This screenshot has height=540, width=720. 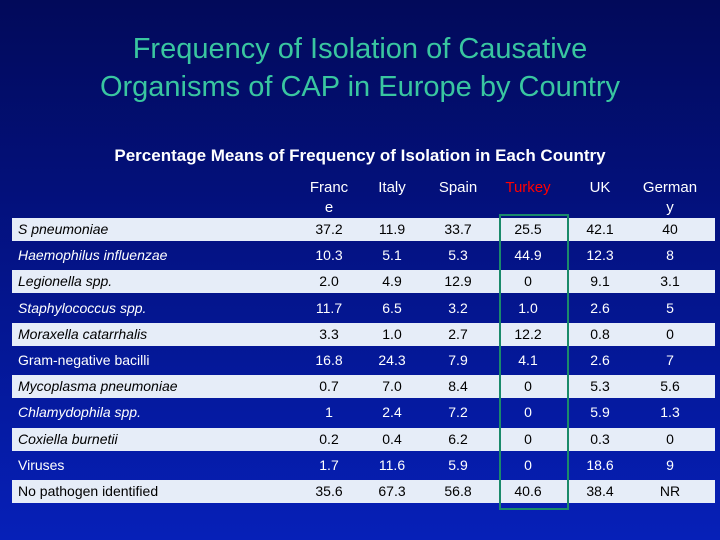 I want to click on table-cell: 7.9, so click(x=458, y=359).